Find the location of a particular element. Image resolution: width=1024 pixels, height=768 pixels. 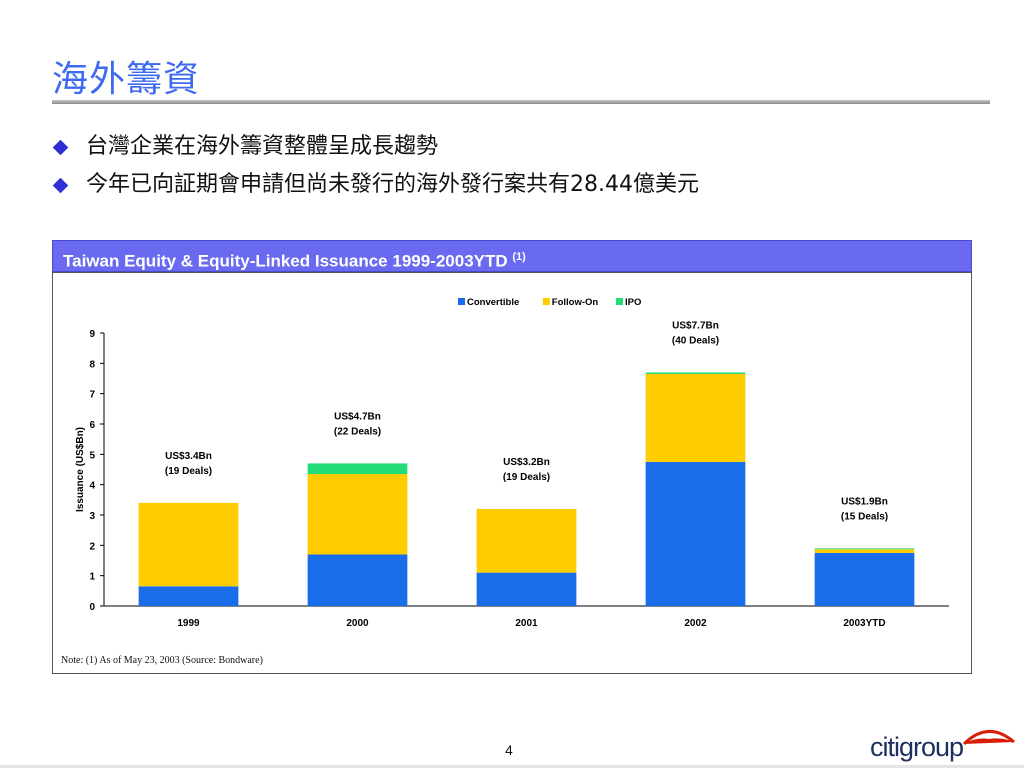

legend-label: Convertible is located at coordinates (493, 302).